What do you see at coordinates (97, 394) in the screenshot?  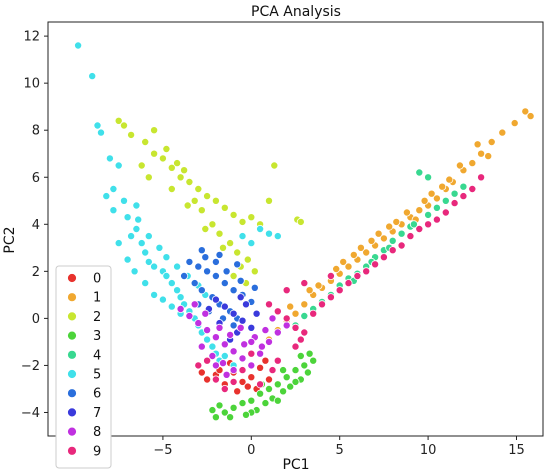 I see `legend-label-6: 6` at bounding box center [97, 394].